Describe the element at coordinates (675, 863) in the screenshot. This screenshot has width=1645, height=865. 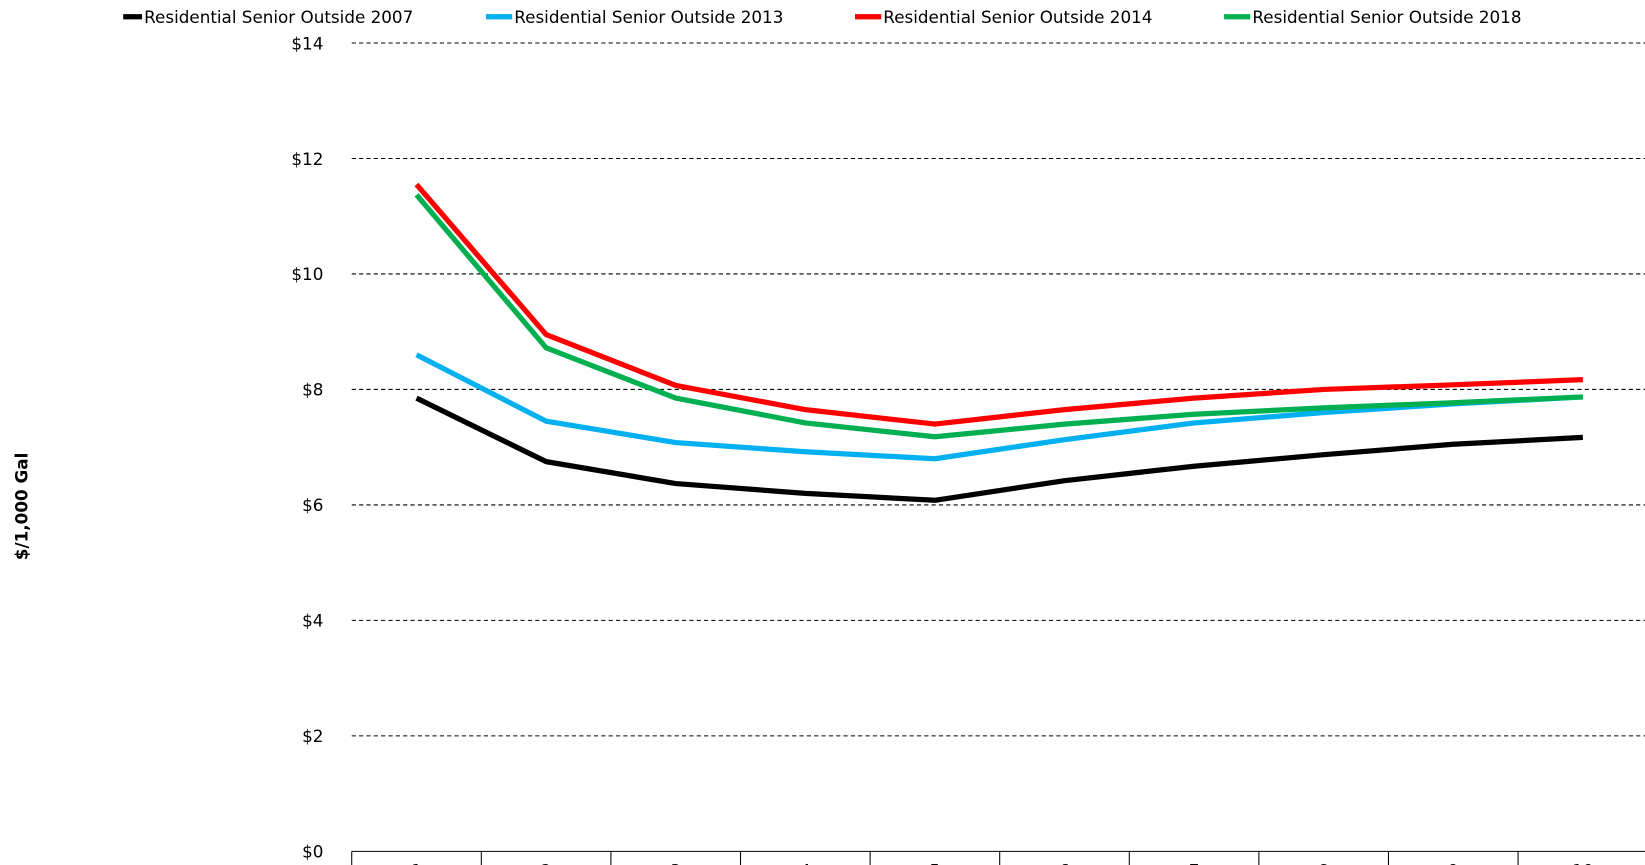
I see `x-tick-label: 3` at that location.